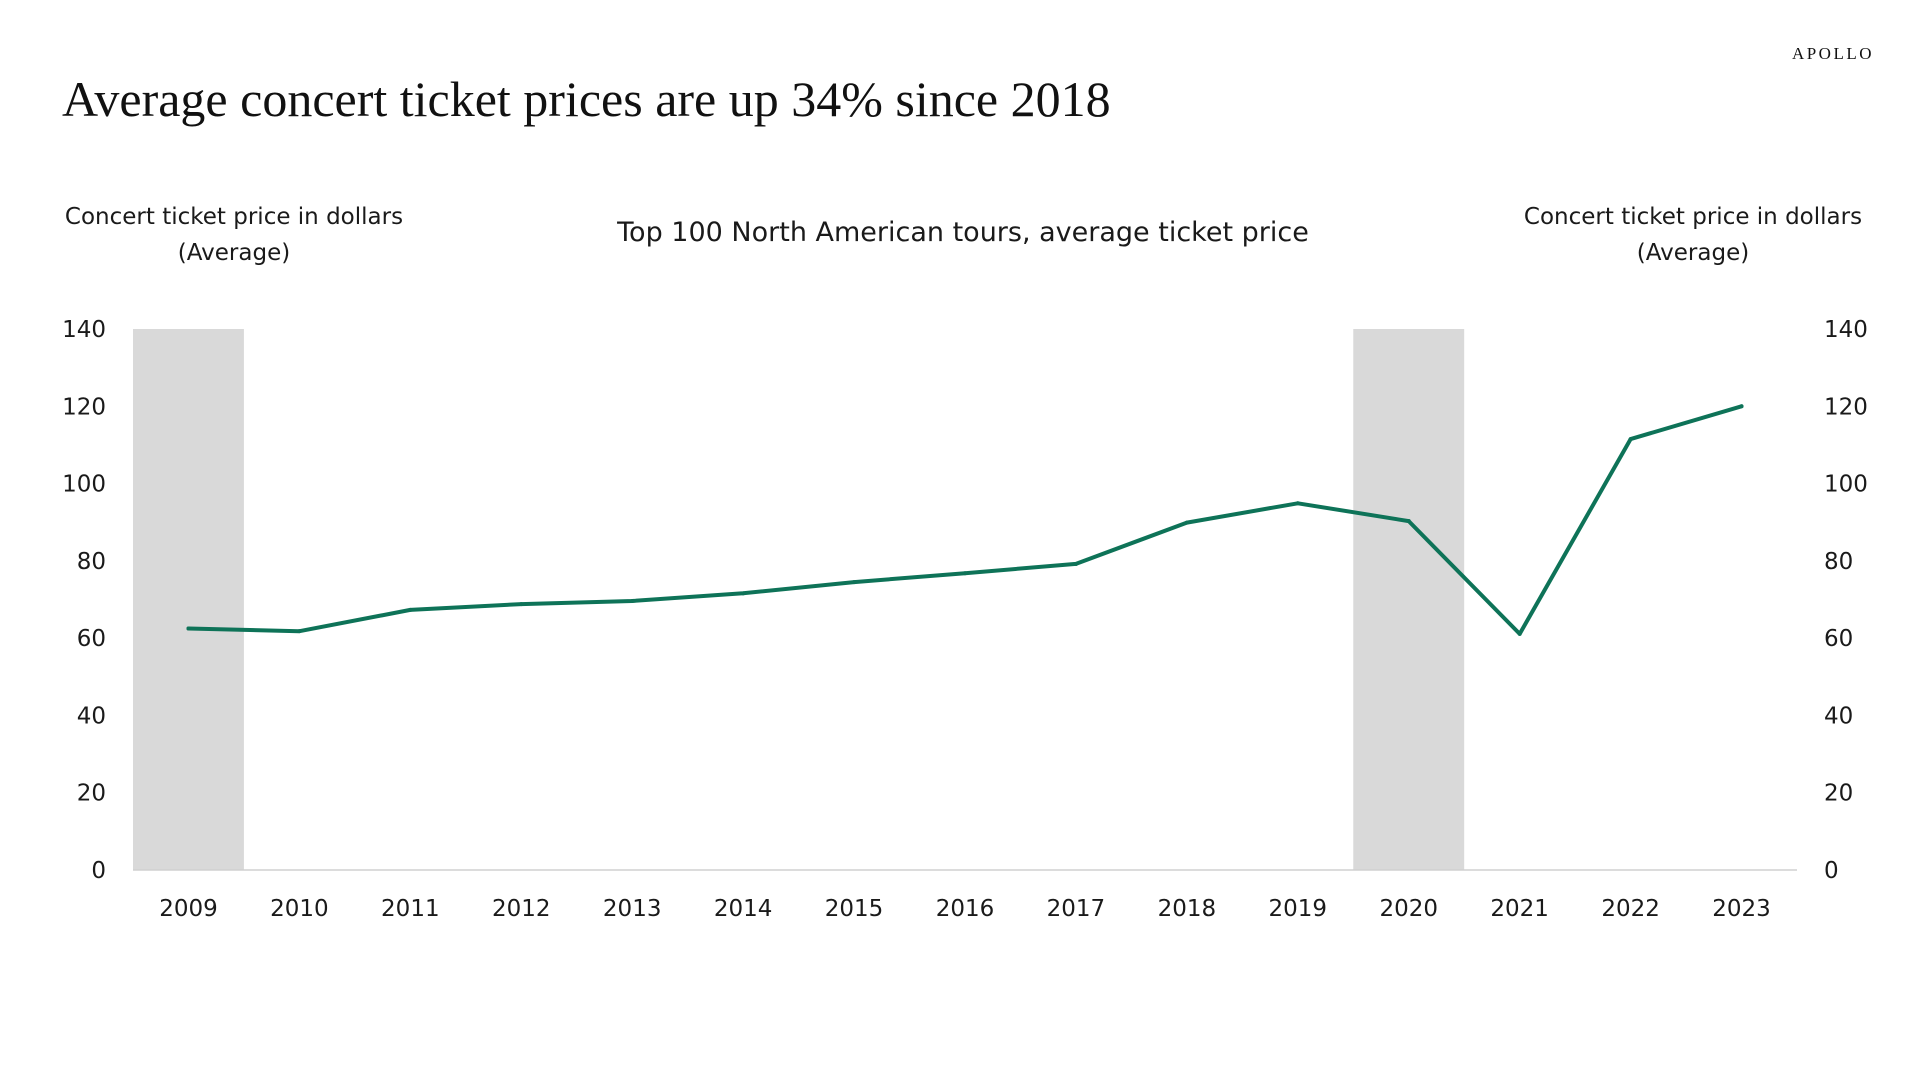 The height and width of the screenshot is (1079, 1920). Describe the element at coordinates (1519, 909) in the screenshot. I see `x-tick-2021: 2021` at that location.